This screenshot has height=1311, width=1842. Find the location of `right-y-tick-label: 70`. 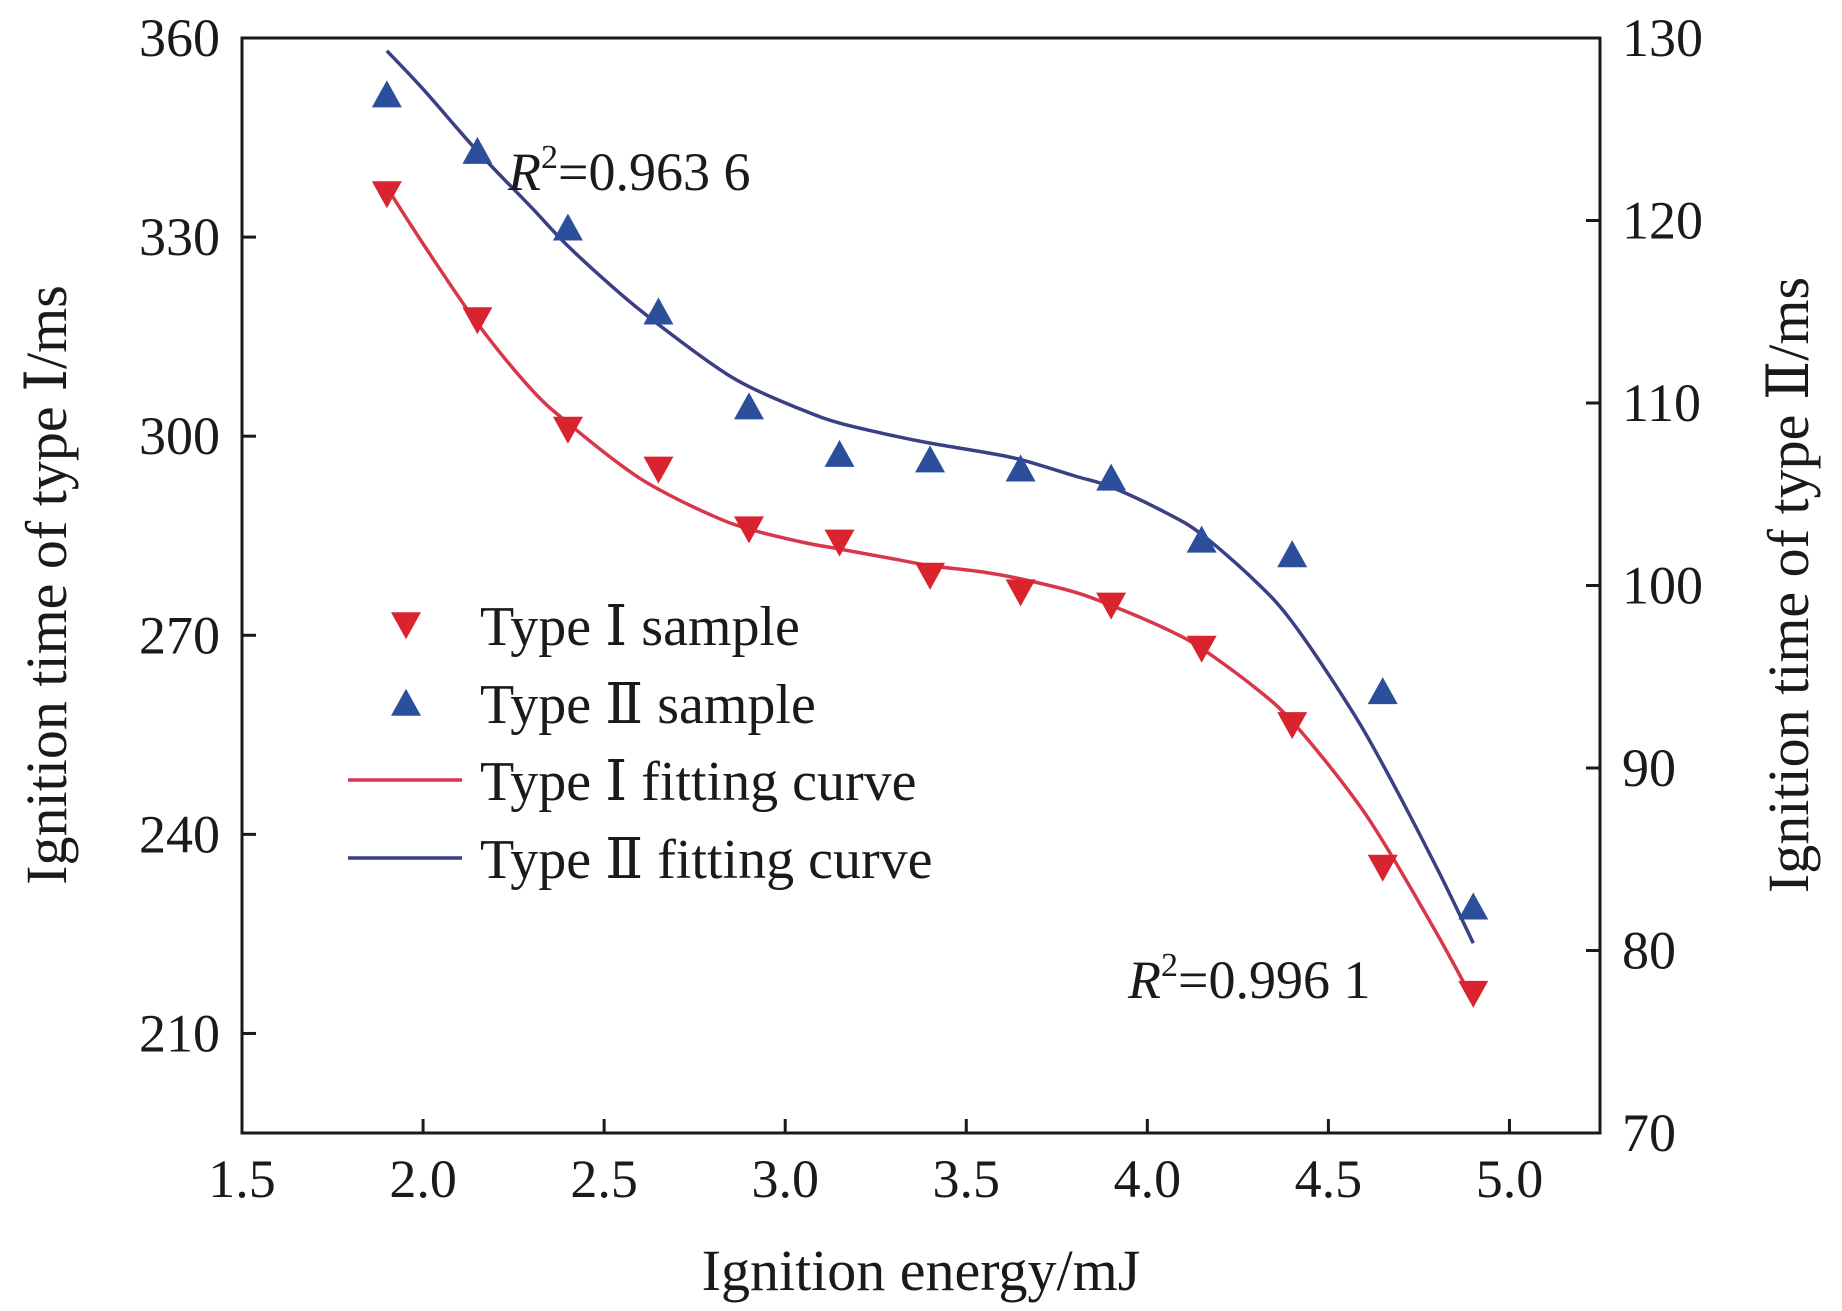

right-y-tick-label: 70 is located at coordinates (1649, 1133).